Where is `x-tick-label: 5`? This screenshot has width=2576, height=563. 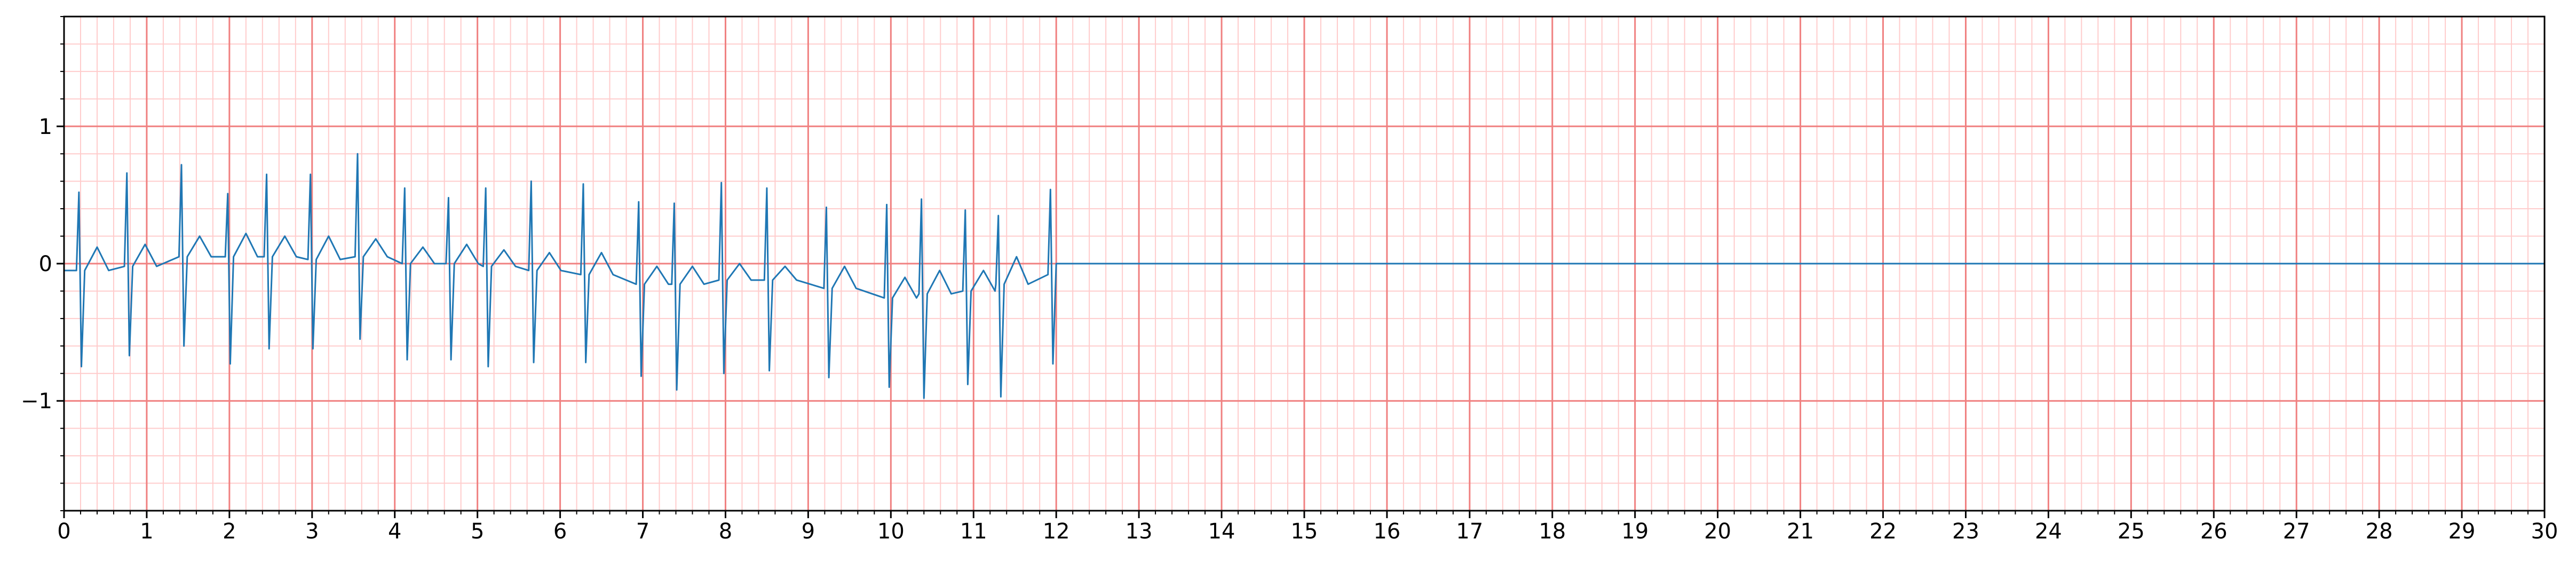
x-tick-label: 5 is located at coordinates (477, 531).